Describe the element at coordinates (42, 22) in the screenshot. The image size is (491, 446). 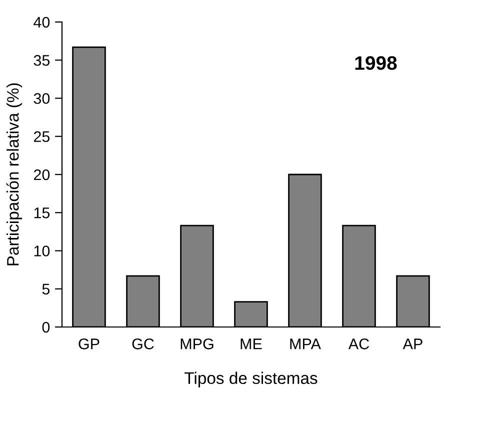
I see `y-tick-label: 40` at that location.